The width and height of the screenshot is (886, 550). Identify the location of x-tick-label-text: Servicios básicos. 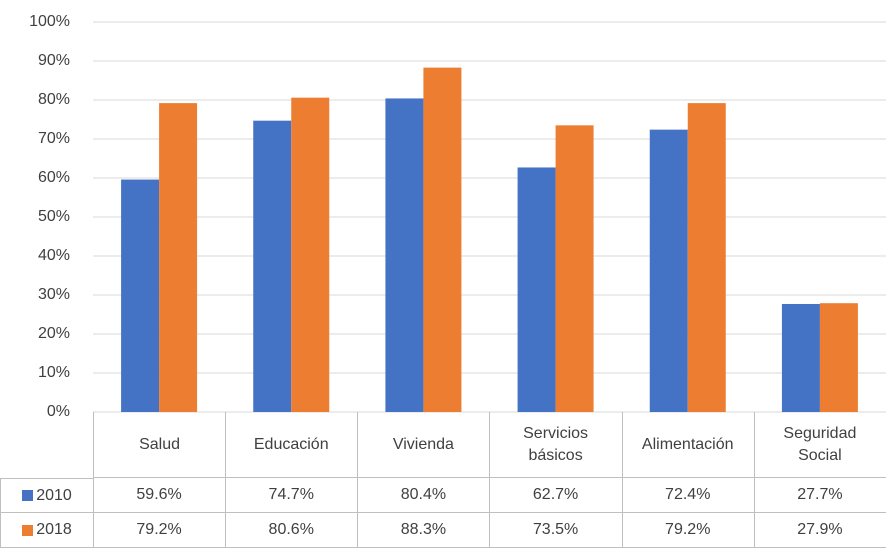
(556, 444).